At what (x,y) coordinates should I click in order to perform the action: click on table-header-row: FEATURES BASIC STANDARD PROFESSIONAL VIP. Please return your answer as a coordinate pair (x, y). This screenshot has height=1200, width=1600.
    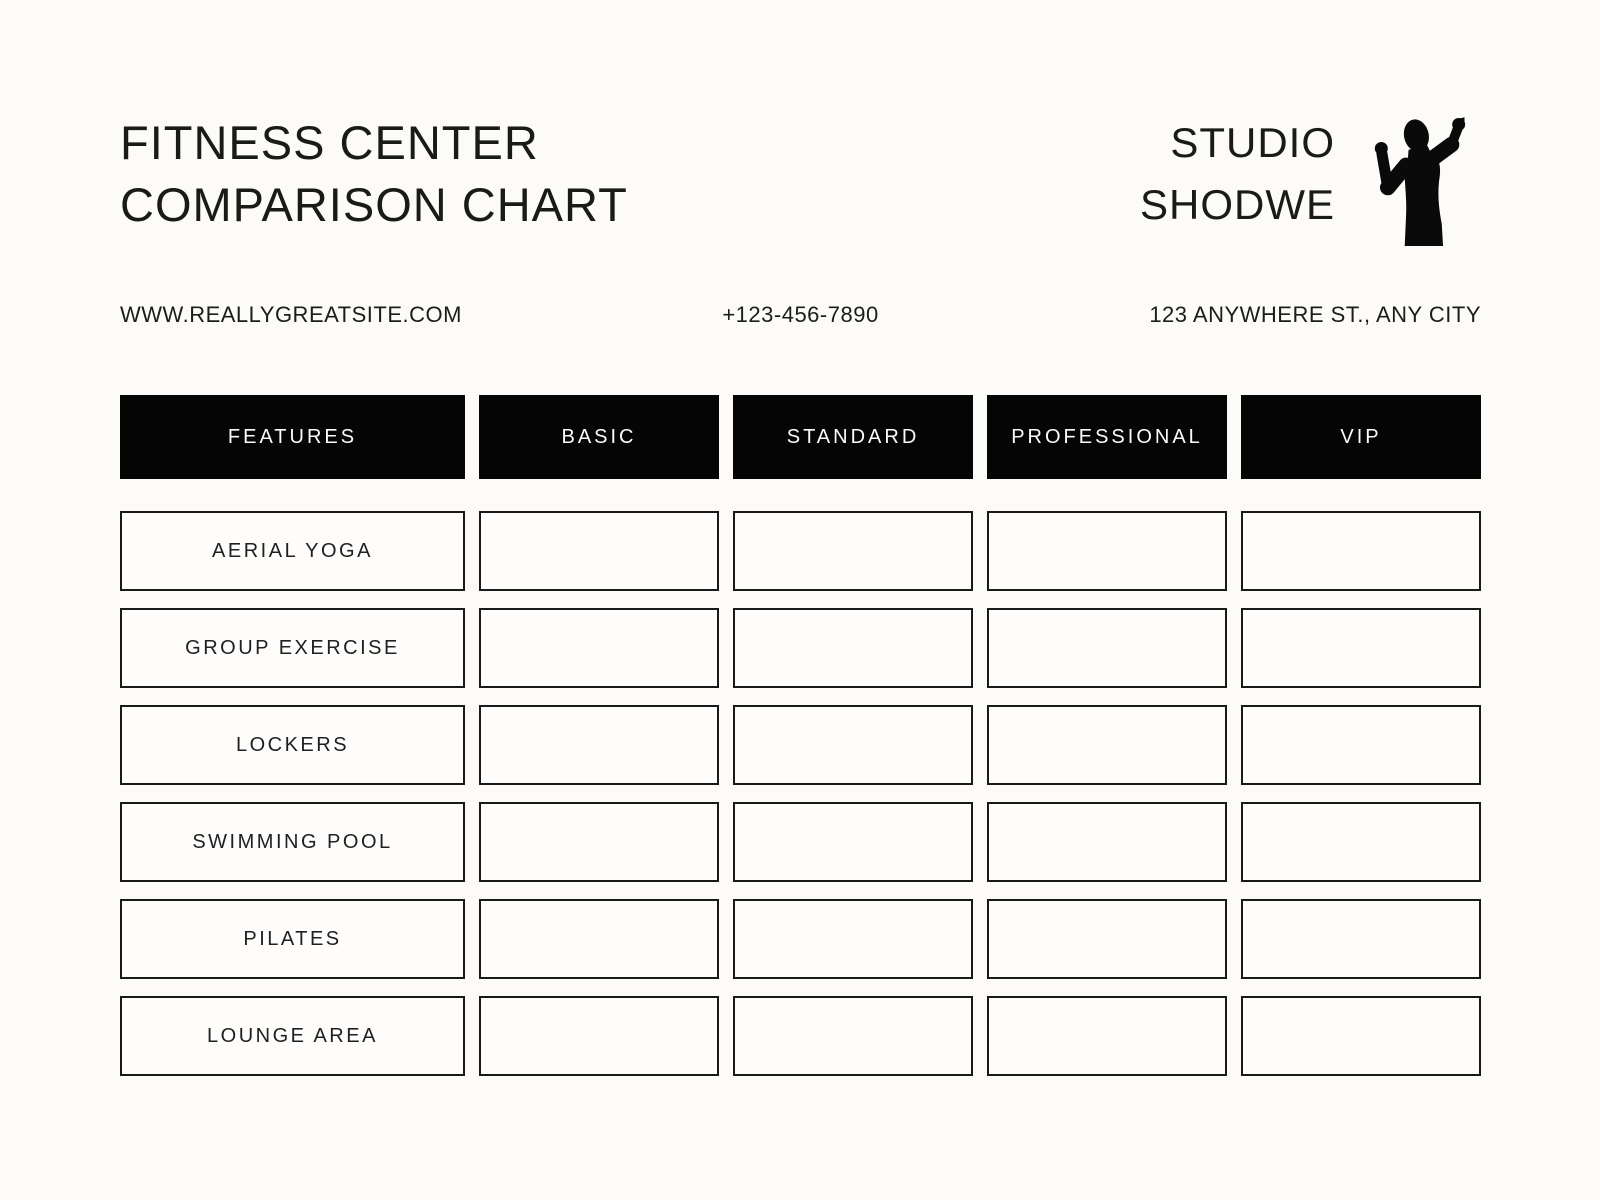
    Looking at the image, I should click on (800, 437).